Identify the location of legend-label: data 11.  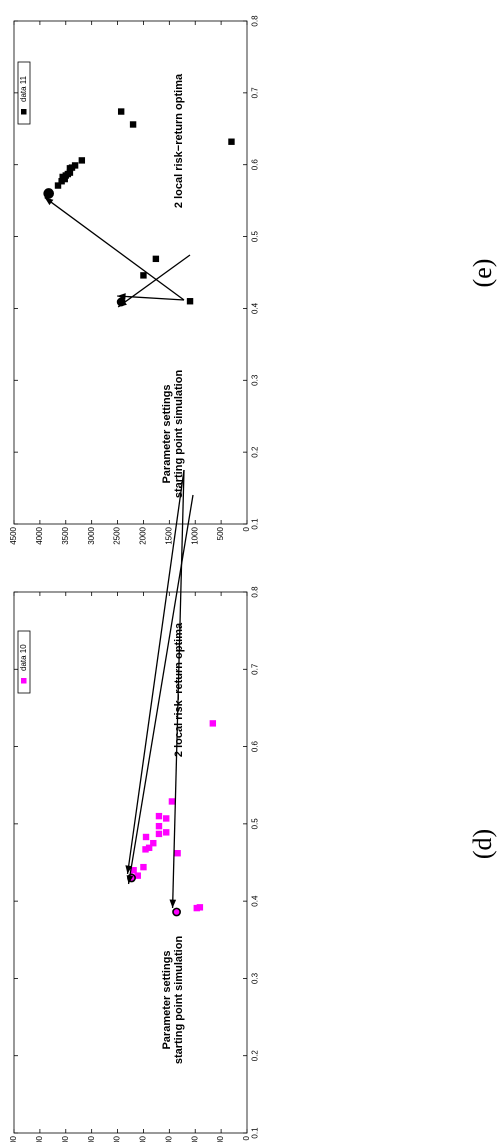
(23, 88).